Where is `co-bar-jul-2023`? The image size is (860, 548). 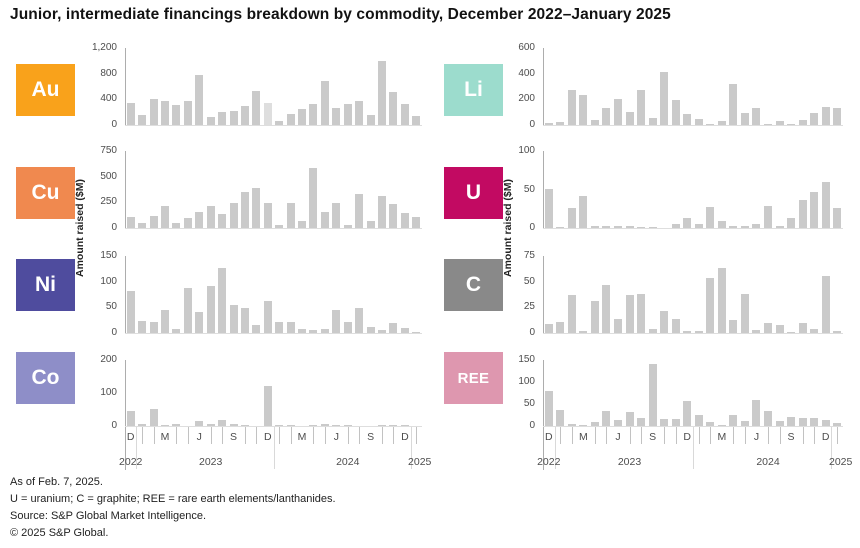 co-bar-jul-2023 is located at coordinates (210, 425).